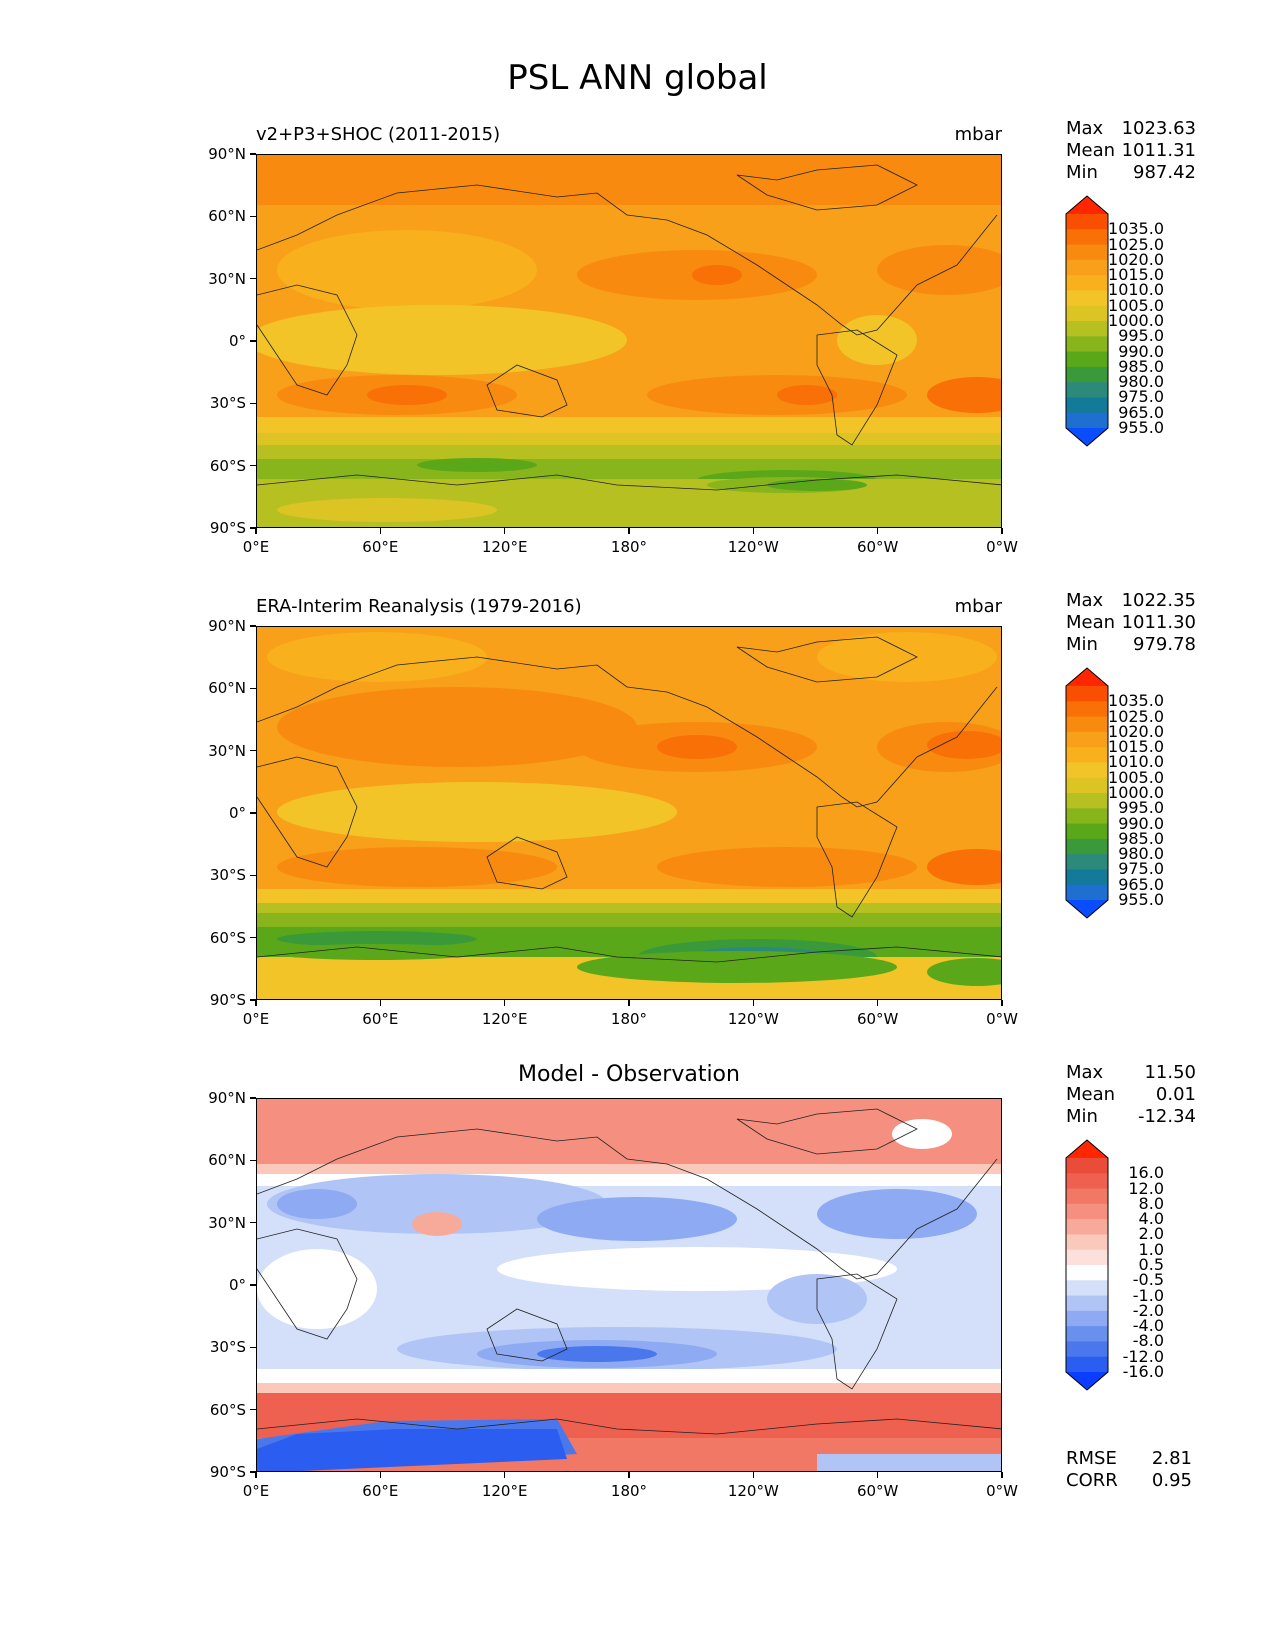 This screenshot has height=1650, width=1275. Describe the element at coordinates (380, 1019) in the screenshot. I see `lon-tick-label: 60°E` at that location.